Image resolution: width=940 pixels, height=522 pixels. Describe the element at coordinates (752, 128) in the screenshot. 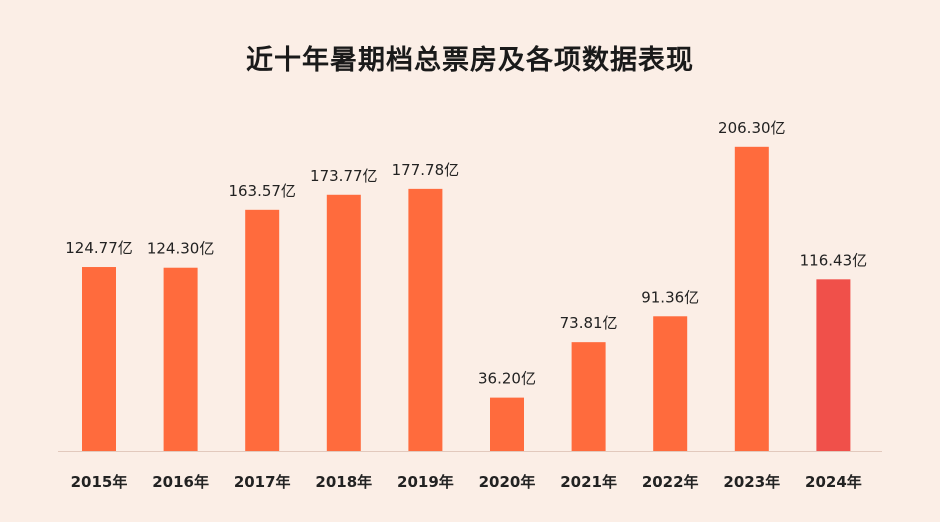

I see `data-label-2023年: 206.30亿` at that location.